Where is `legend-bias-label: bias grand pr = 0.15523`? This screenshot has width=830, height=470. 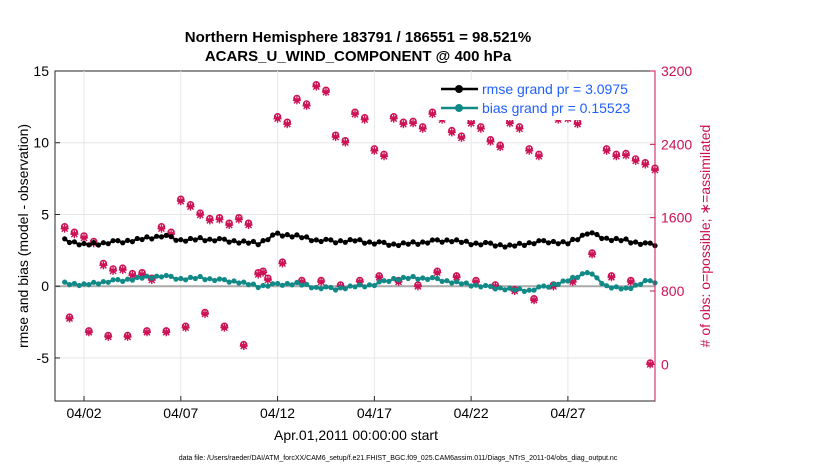
legend-bias-label: bias grand pr = 0.15523 is located at coordinates (556, 108).